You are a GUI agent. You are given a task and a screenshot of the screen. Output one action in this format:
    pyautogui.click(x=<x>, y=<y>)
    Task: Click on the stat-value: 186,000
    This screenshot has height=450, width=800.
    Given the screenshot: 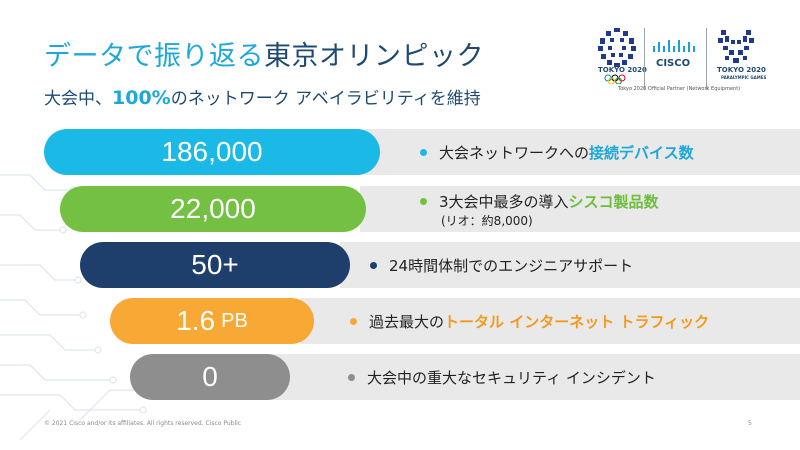 What is the action you would take?
    pyautogui.click(x=212, y=151)
    